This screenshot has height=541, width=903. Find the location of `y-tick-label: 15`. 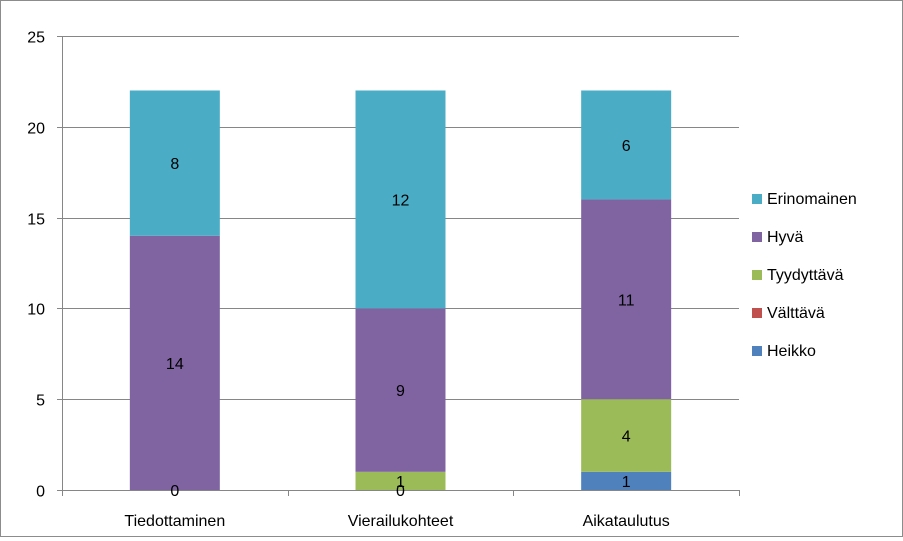

y-tick-label: 15 is located at coordinates (36, 220).